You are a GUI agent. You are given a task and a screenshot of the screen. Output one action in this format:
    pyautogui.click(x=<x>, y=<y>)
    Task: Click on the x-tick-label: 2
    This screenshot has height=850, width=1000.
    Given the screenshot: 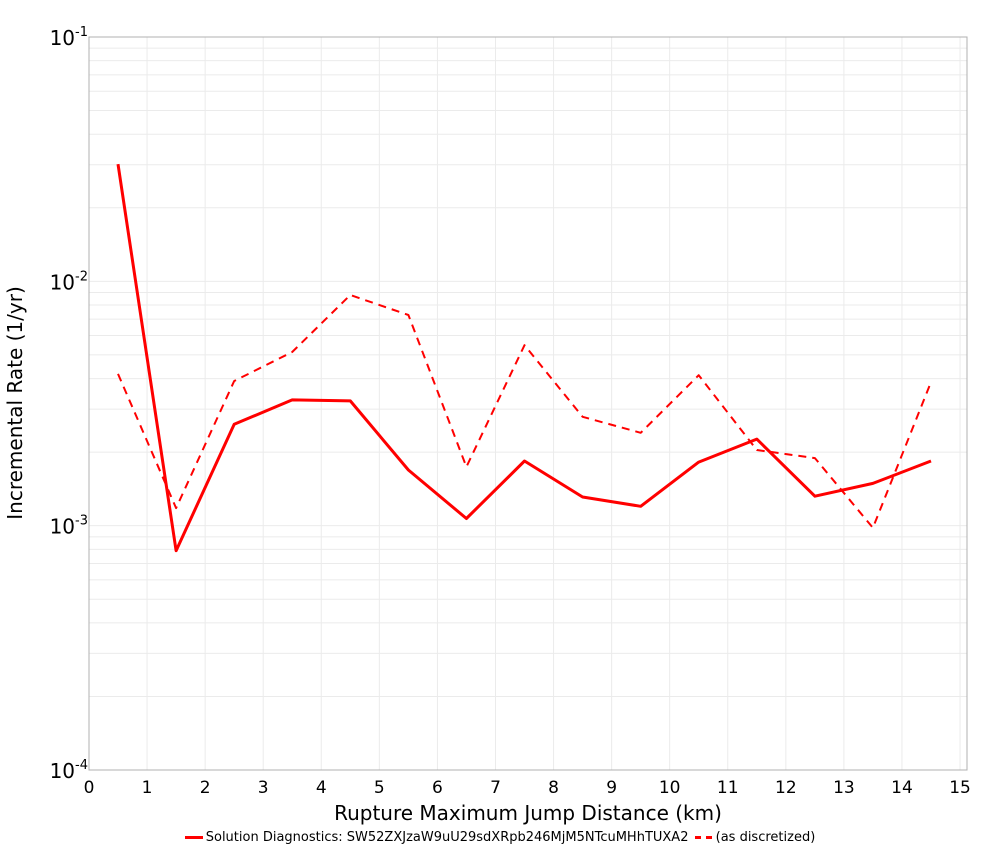 What is the action you would take?
    pyautogui.click(x=205, y=788)
    